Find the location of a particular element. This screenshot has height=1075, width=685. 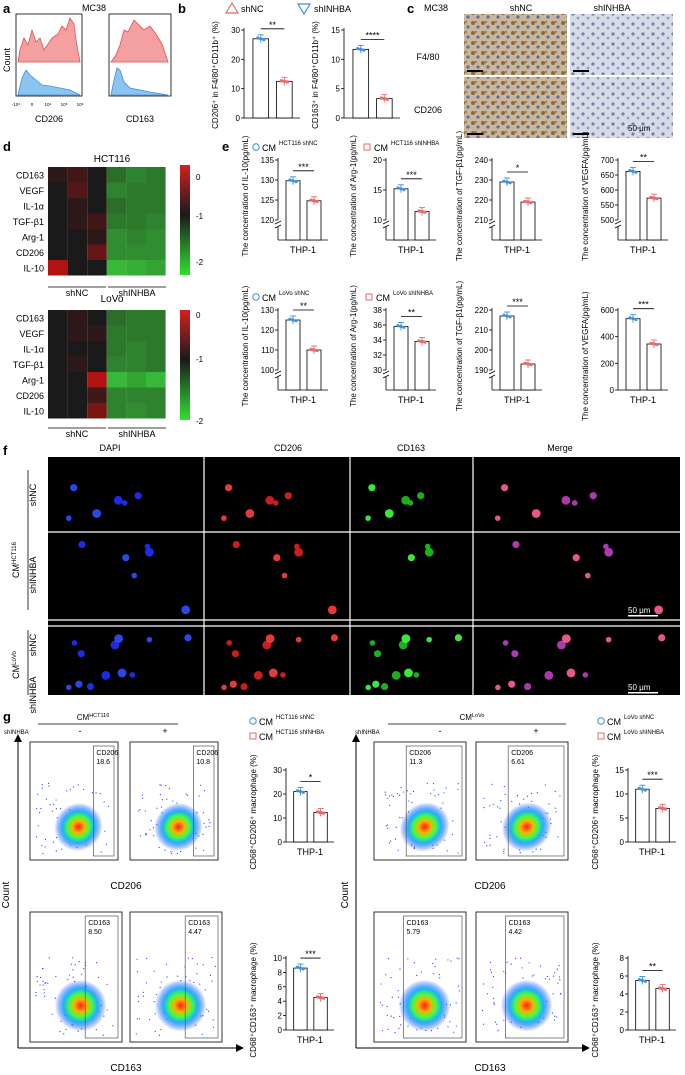

heatmap-row-label: VEGF is located at coordinates (31, 191).